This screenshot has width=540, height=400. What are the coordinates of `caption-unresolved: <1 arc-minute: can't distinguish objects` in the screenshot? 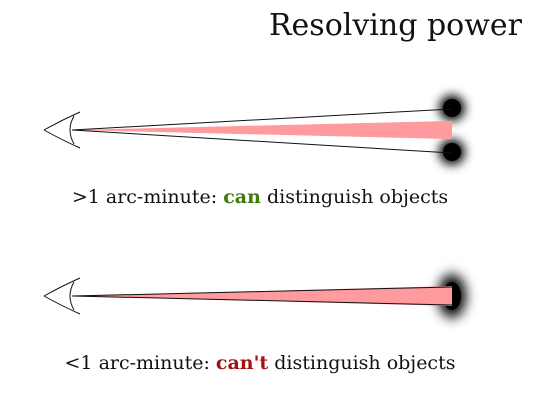 It's located at (260, 363).